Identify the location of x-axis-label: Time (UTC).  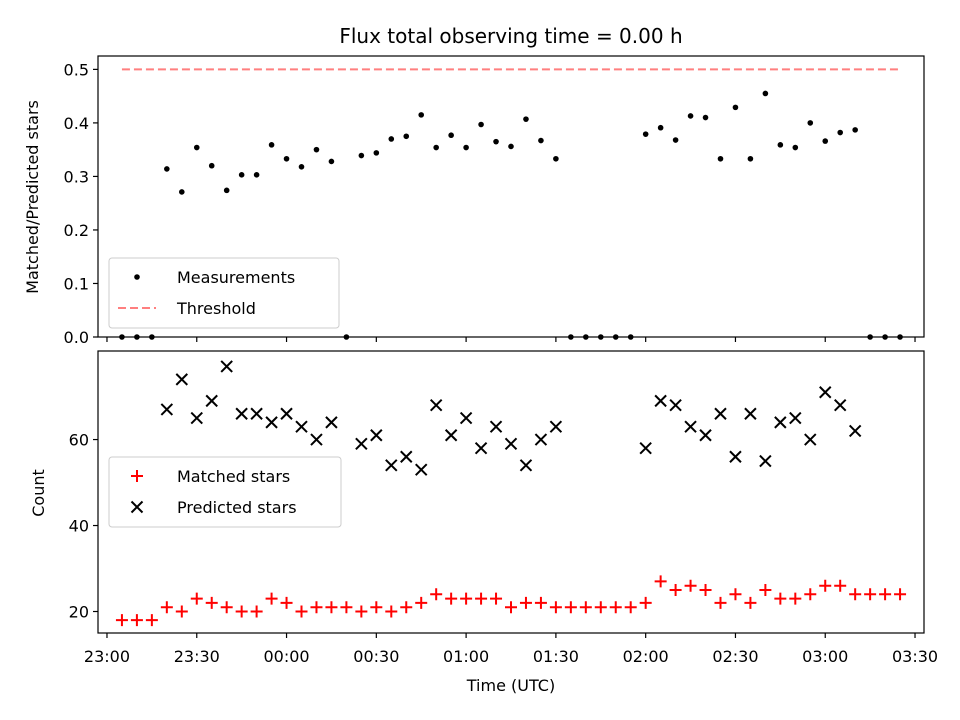
(510, 685).